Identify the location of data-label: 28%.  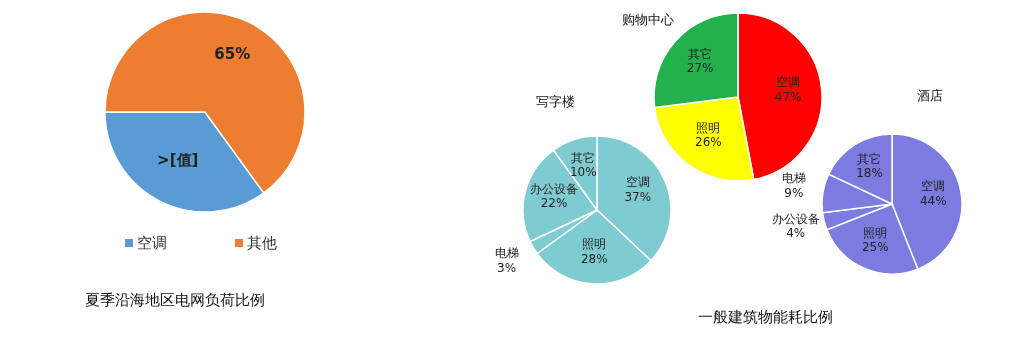
(594, 258).